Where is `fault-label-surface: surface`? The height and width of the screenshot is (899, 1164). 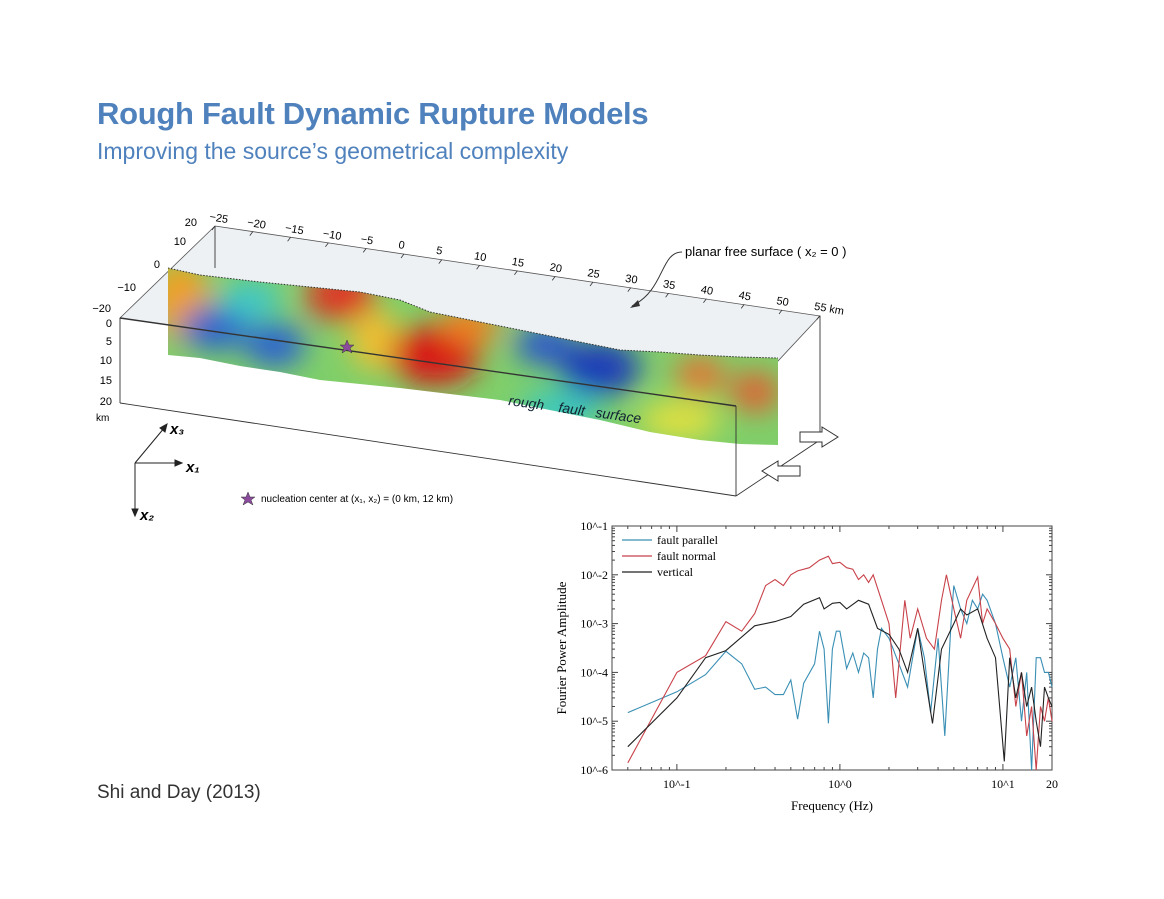 fault-label-surface: surface is located at coordinates (619, 415).